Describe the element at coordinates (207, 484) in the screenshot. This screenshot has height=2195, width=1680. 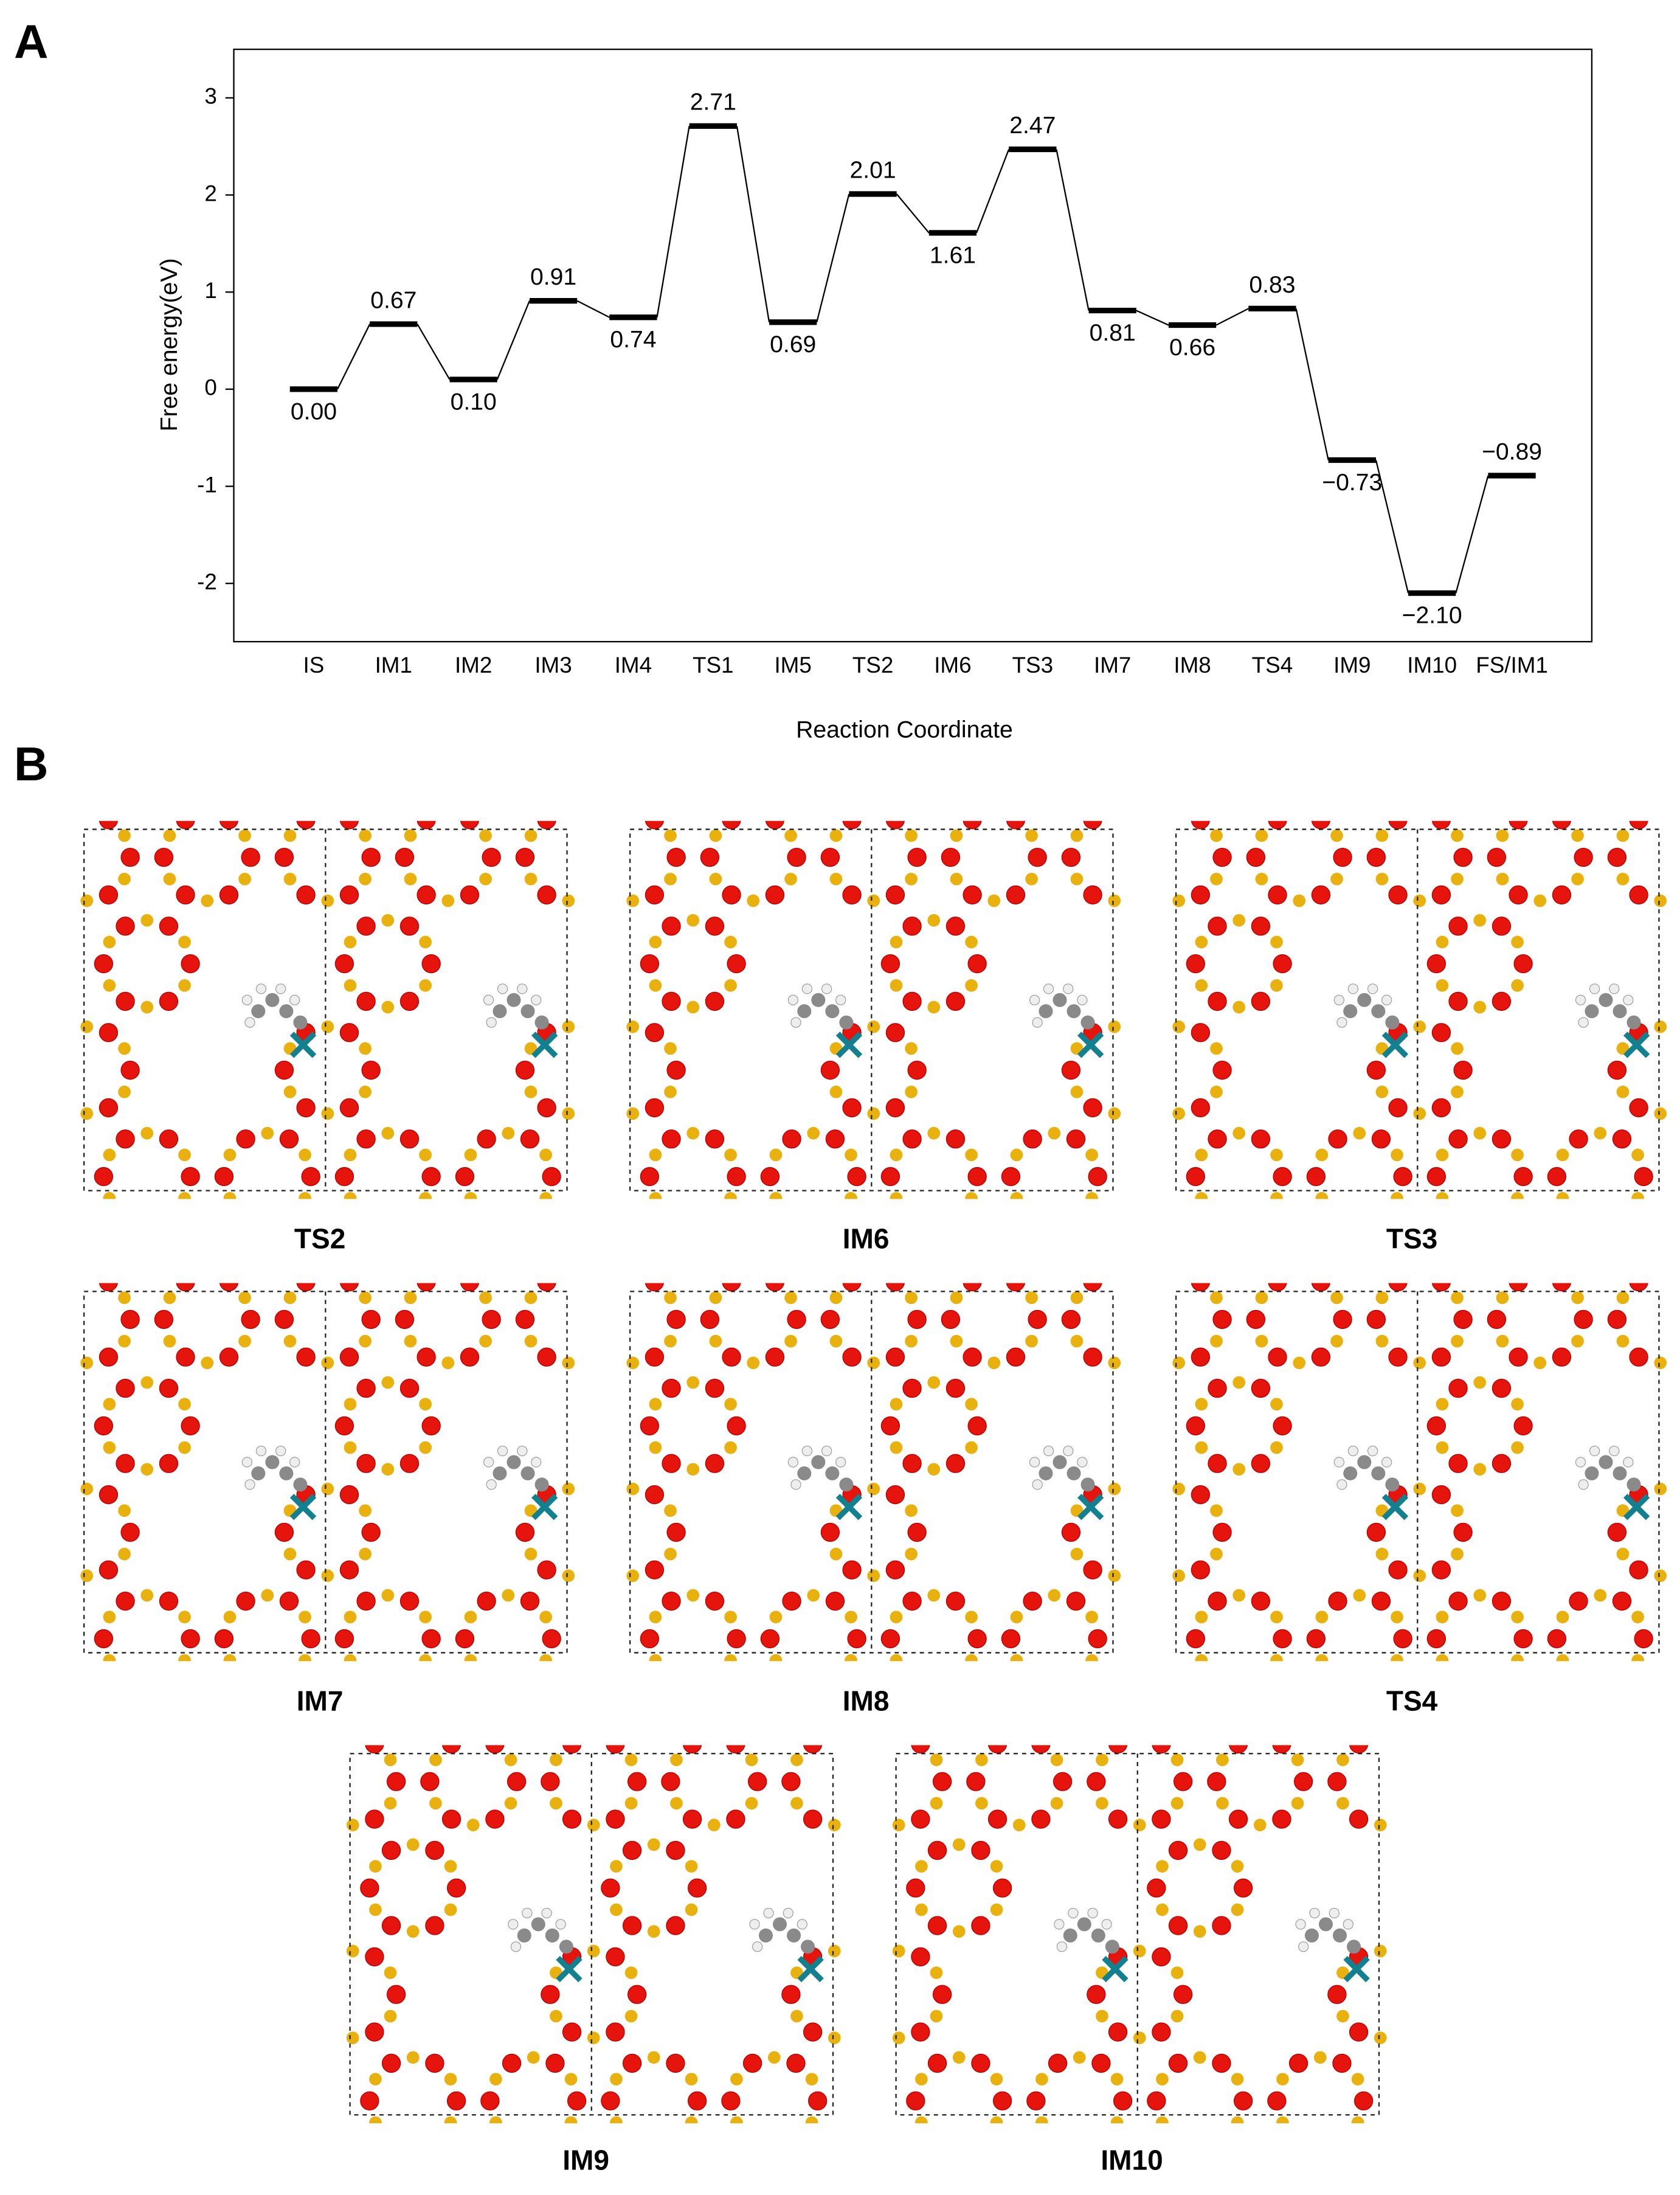
I see `y-tick-label: -1` at that location.